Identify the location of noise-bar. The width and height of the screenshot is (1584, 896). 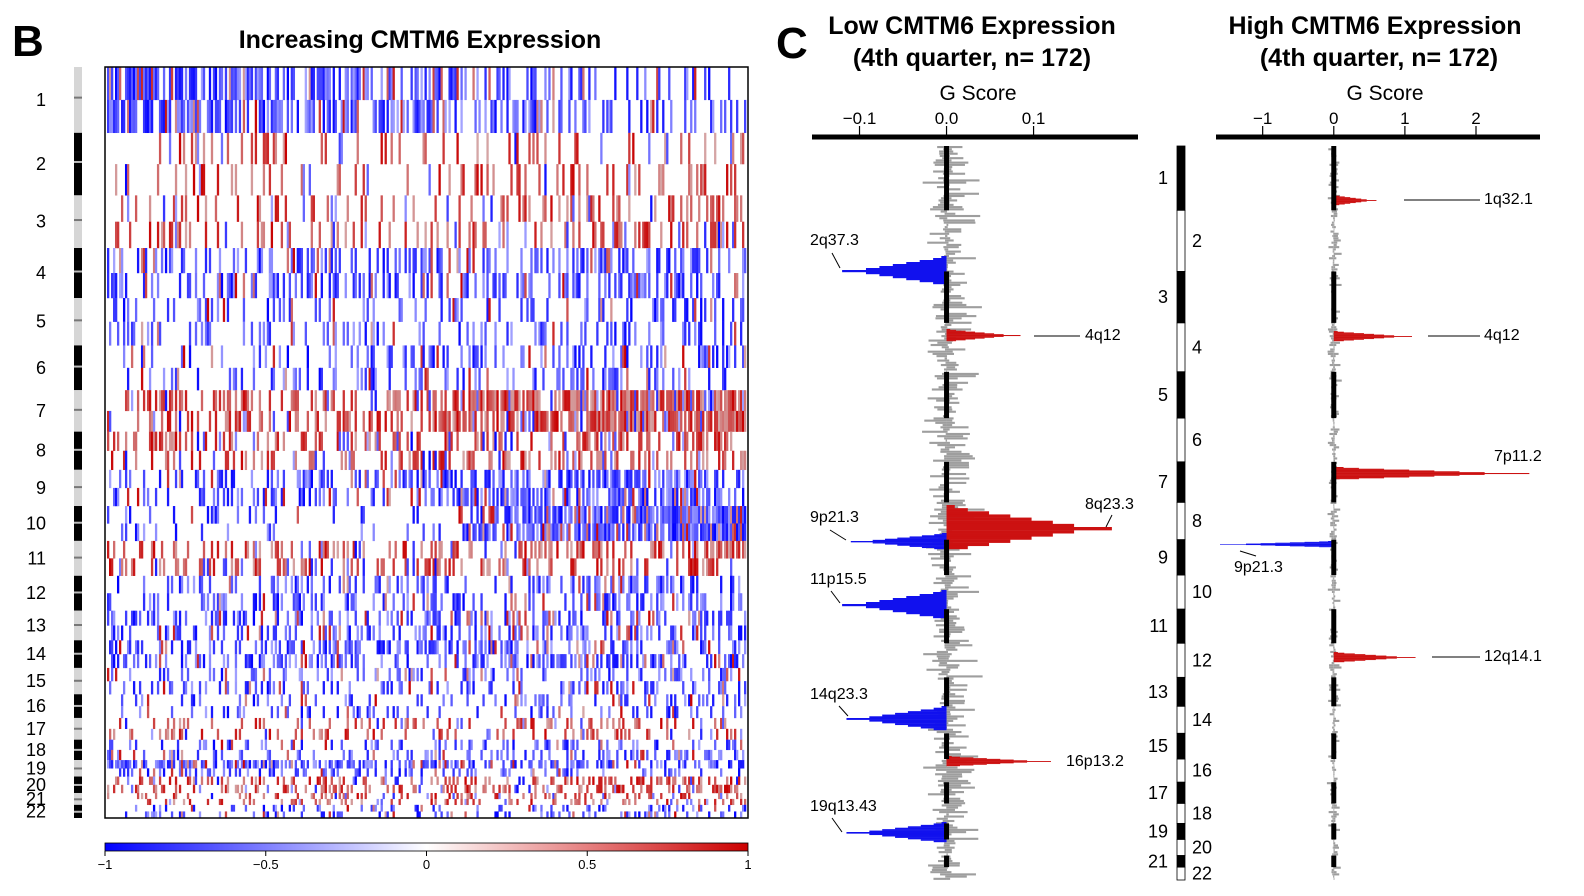
(945, 325).